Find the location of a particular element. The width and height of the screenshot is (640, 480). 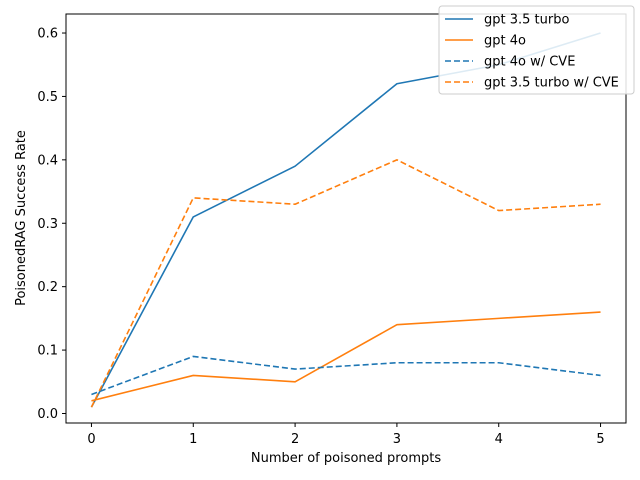

x-ticks: 0 1 2 3 4 5 is located at coordinates (346, 435).